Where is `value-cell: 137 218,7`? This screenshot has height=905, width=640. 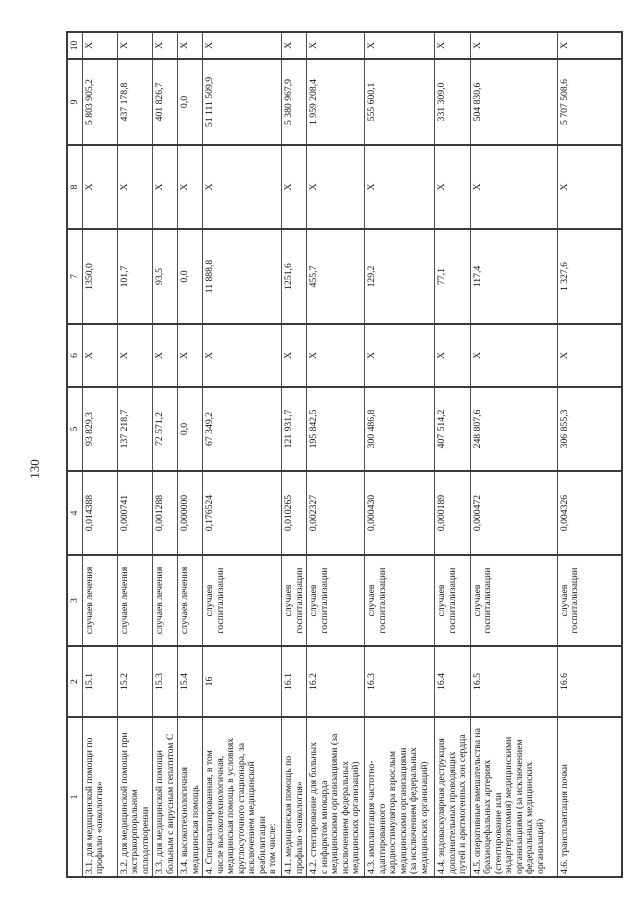 value-cell: 137 218,7 is located at coordinates (135, 429).